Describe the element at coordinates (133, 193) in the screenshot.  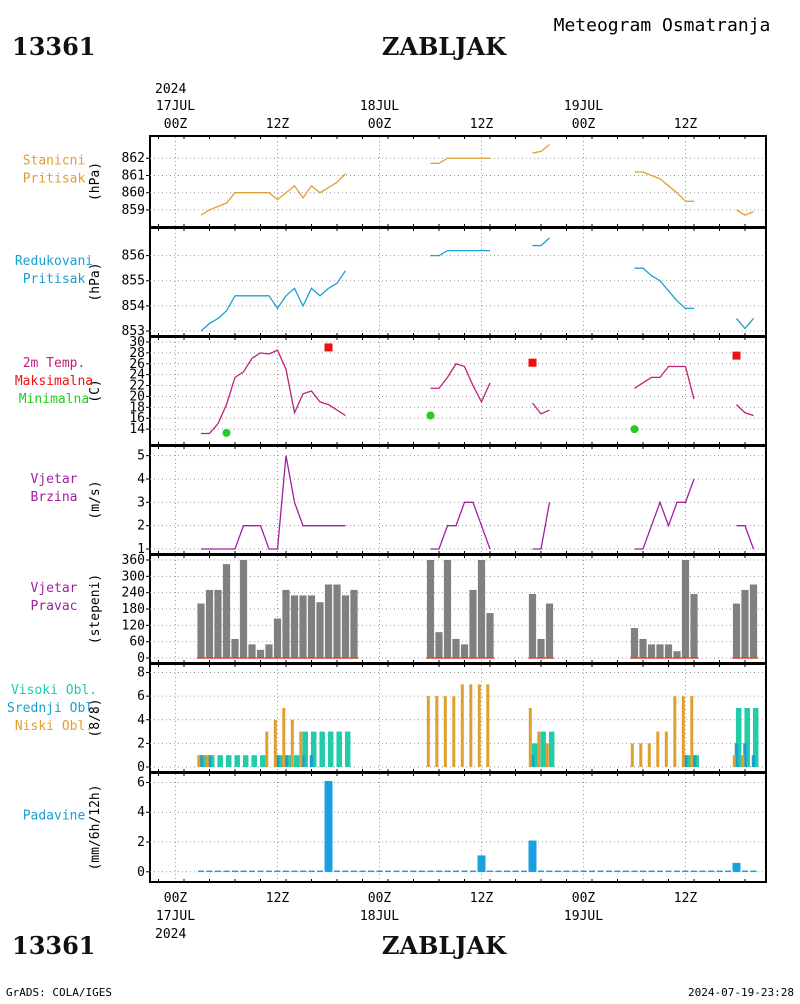
I see `y-tick-label: 860` at that location.